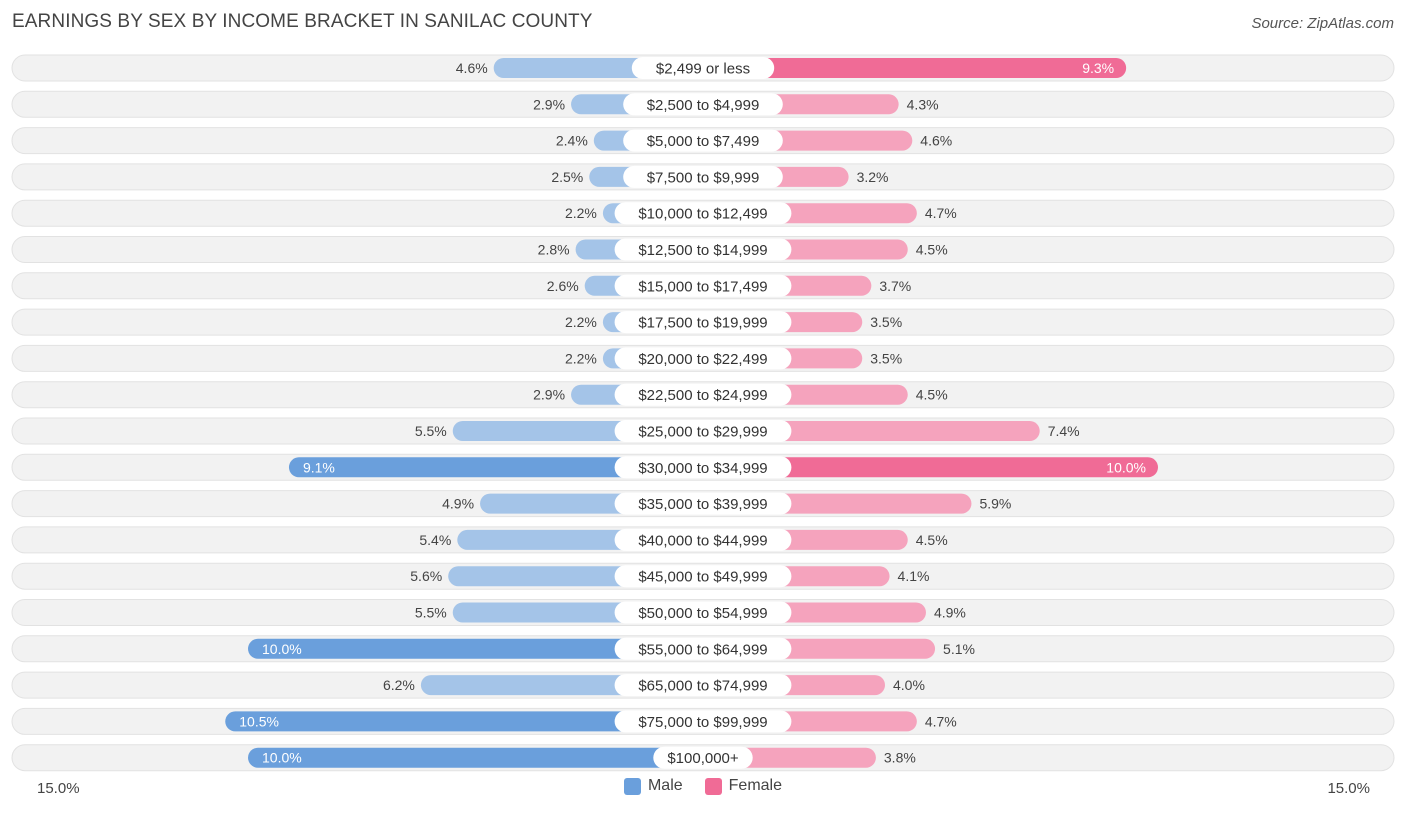 The width and height of the screenshot is (1406, 813). Describe the element at coordinates (563, 286) in the screenshot. I see `male-value-label: 2.6%` at that location.